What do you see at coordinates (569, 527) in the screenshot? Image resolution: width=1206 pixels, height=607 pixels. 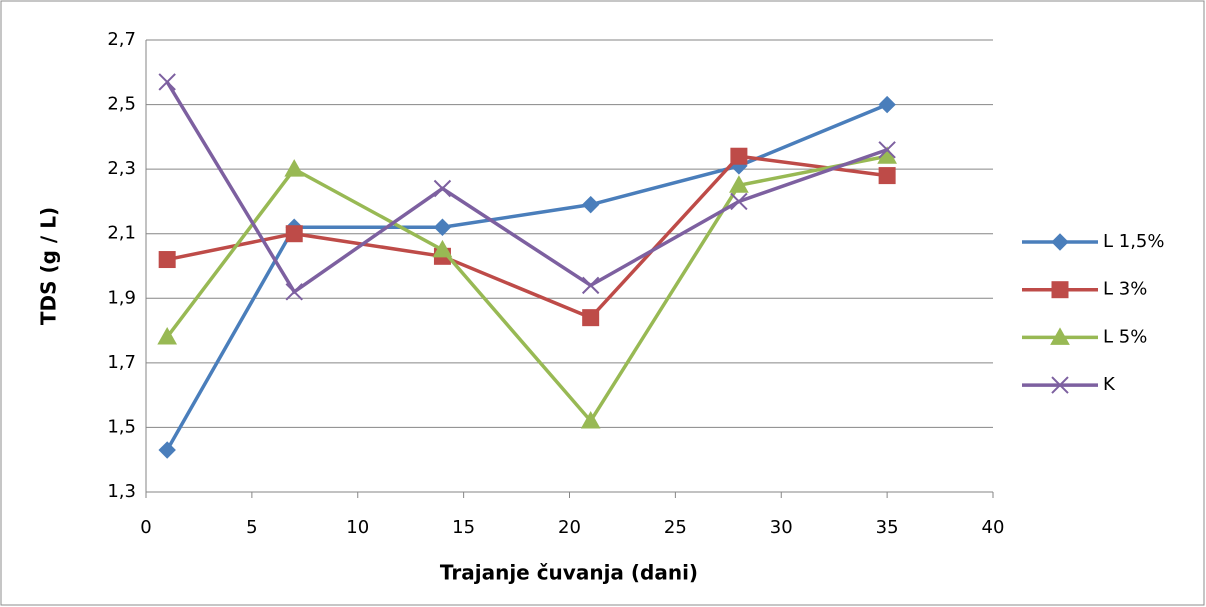 I see `x-tick-label: 20` at bounding box center [569, 527].